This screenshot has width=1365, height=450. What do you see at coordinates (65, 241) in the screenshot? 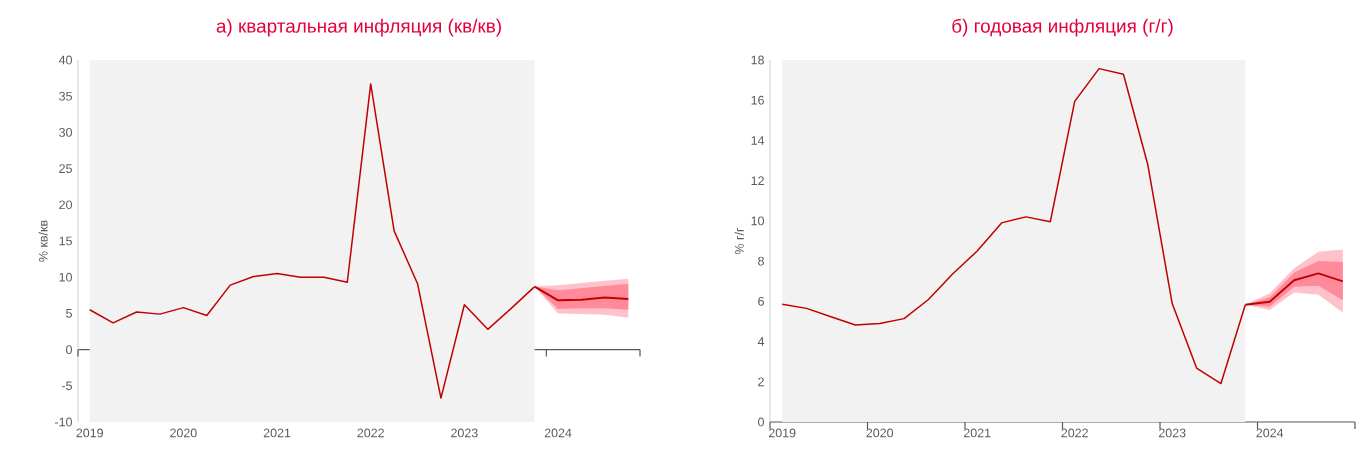
I see `y-tick-label: 15` at bounding box center [65, 241].